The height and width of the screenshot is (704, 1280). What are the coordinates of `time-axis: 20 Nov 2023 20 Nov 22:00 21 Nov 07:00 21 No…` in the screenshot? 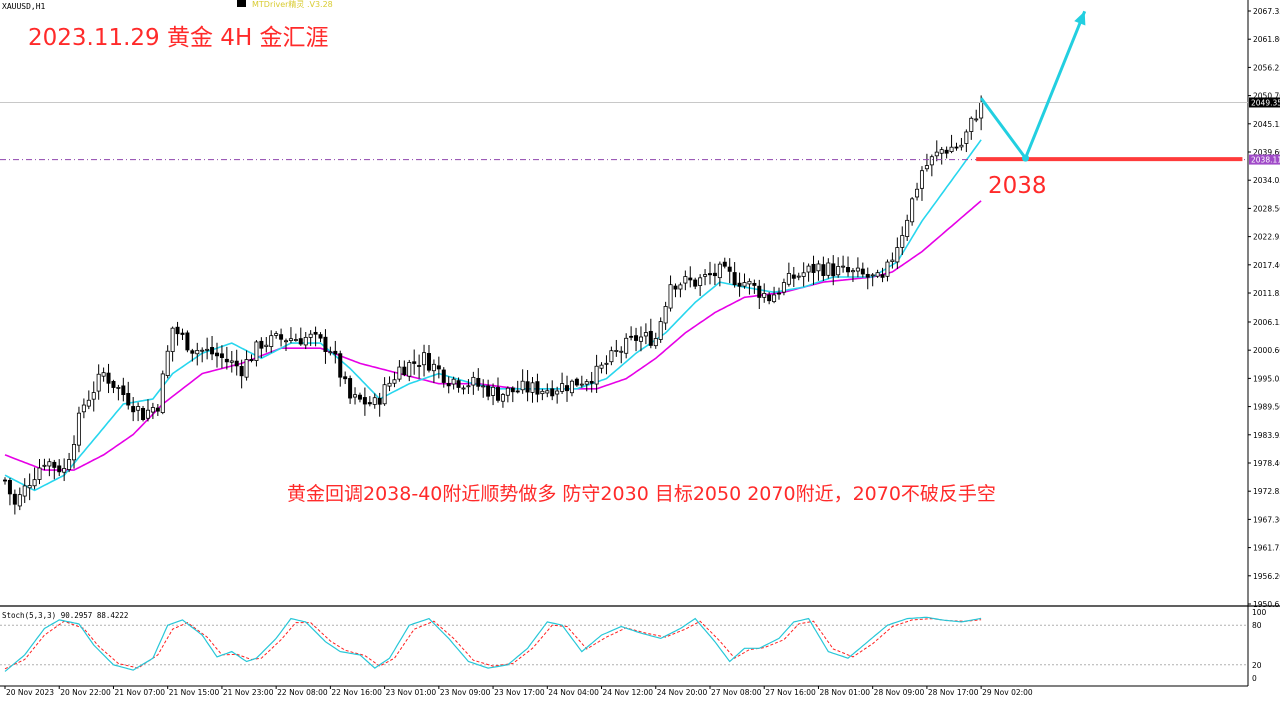 It's located at (518, 691).